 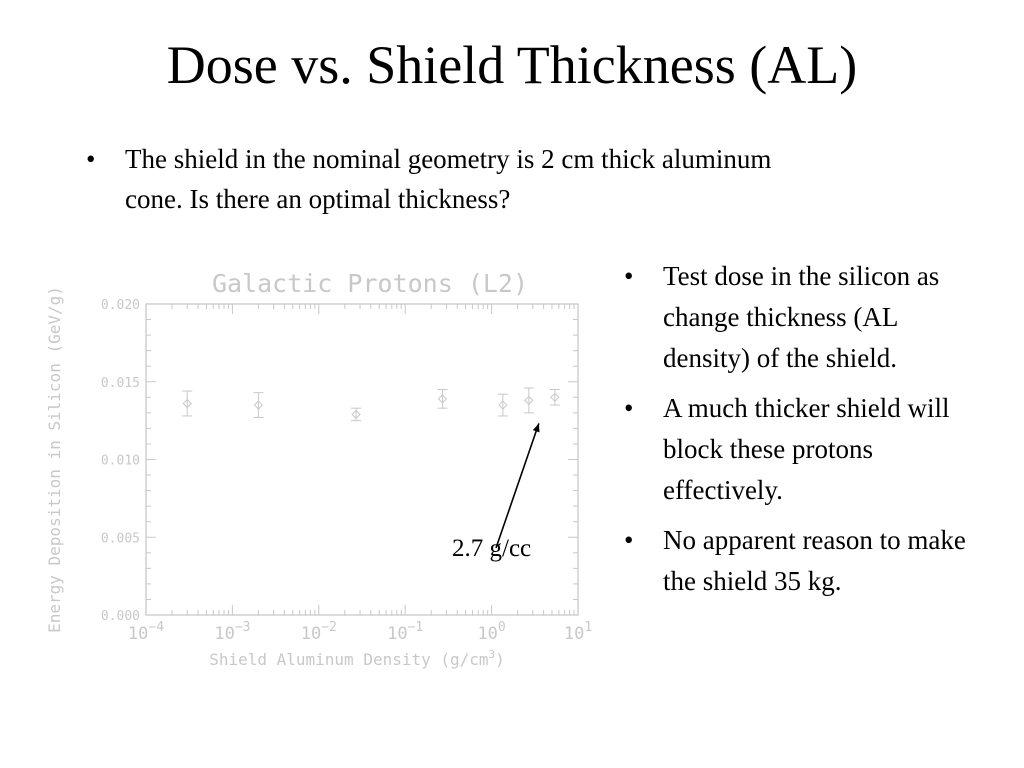 I want to click on x-tick-exponent: 0, so click(x=502, y=627).